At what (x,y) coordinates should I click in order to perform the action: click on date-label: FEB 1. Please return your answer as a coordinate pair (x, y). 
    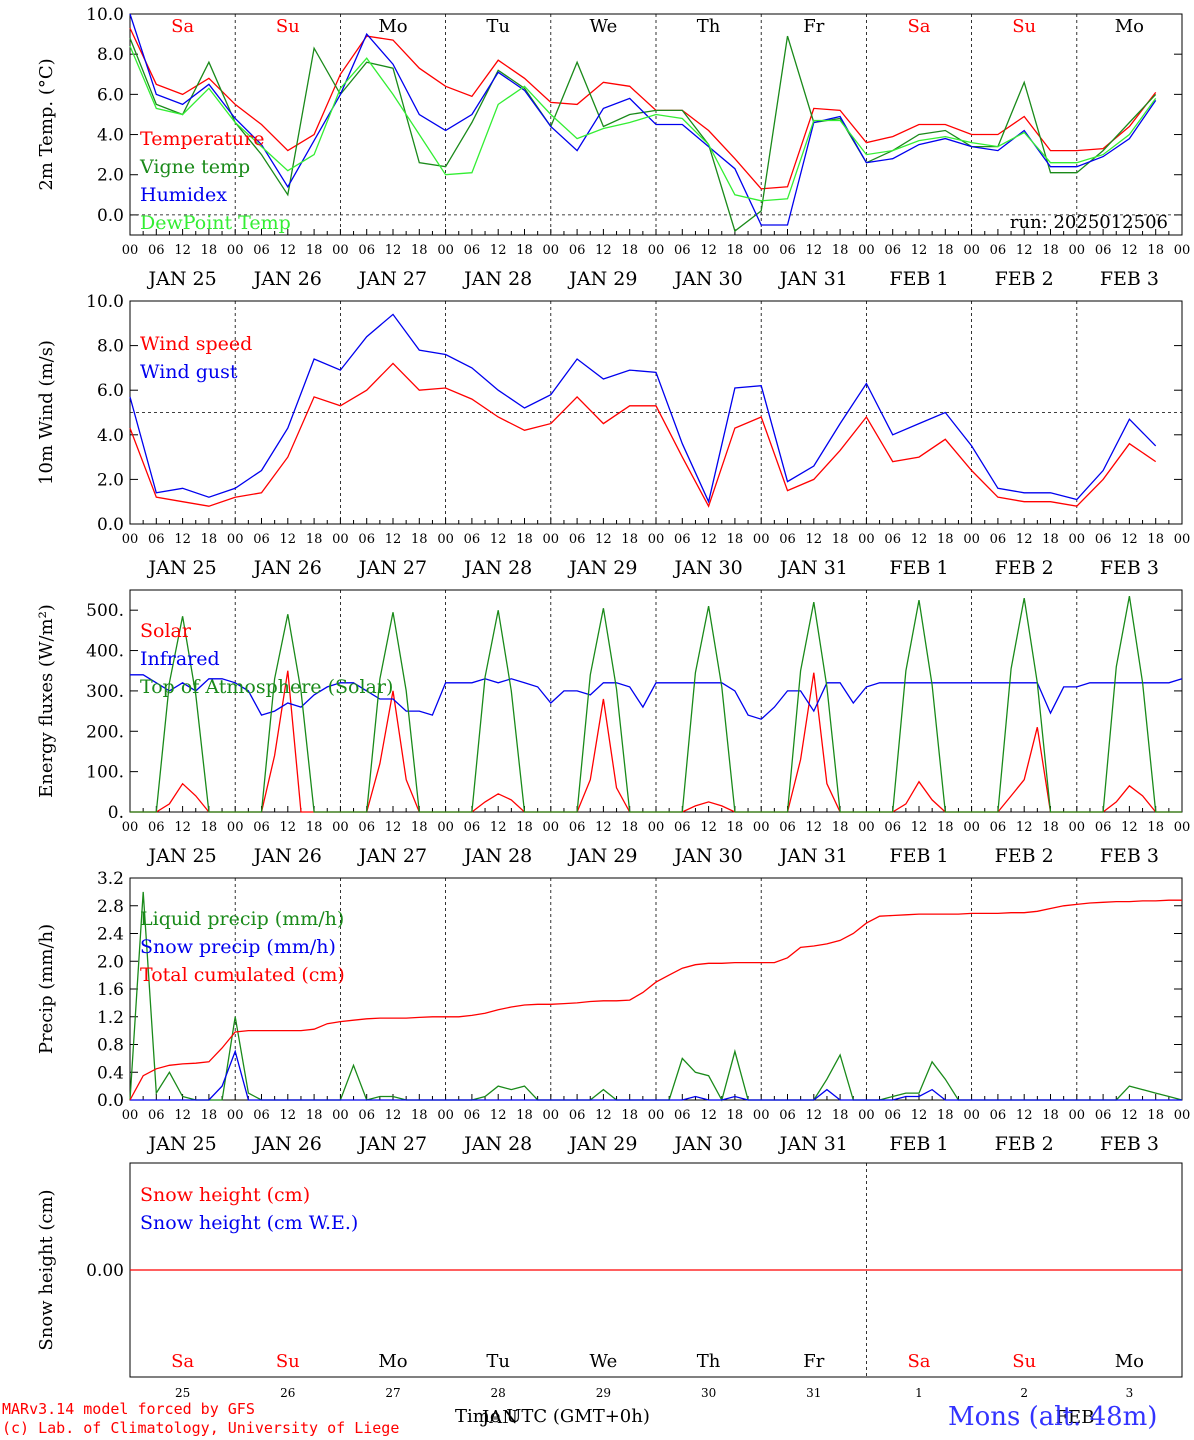
    Looking at the image, I should click on (918, 856).